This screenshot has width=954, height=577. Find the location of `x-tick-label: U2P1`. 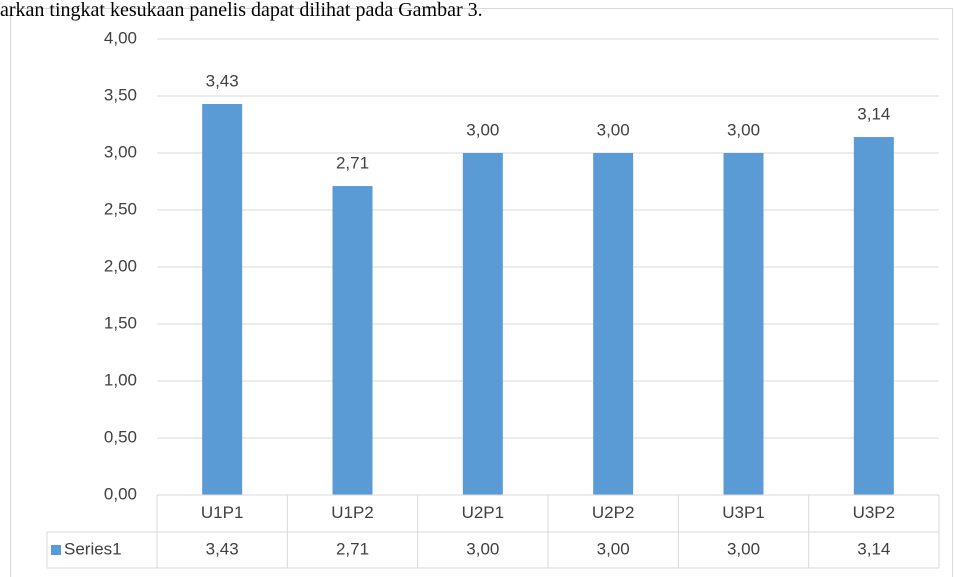

x-tick-label: U2P1 is located at coordinates (483, 512).